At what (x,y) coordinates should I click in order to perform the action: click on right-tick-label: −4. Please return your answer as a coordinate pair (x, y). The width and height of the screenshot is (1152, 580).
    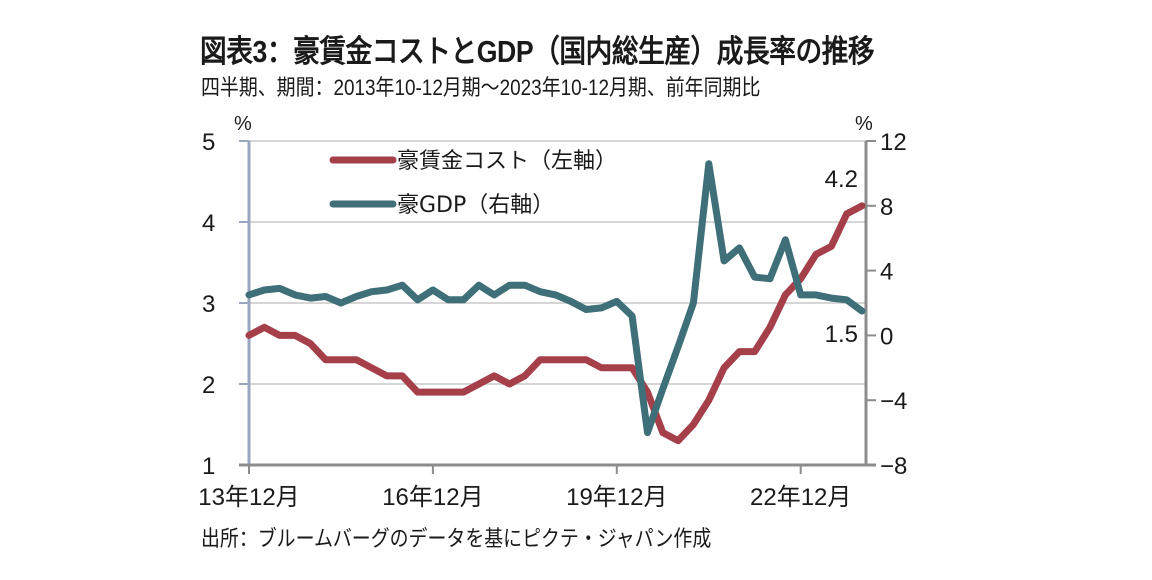
    Looking at the image, I should click on (893, 401).